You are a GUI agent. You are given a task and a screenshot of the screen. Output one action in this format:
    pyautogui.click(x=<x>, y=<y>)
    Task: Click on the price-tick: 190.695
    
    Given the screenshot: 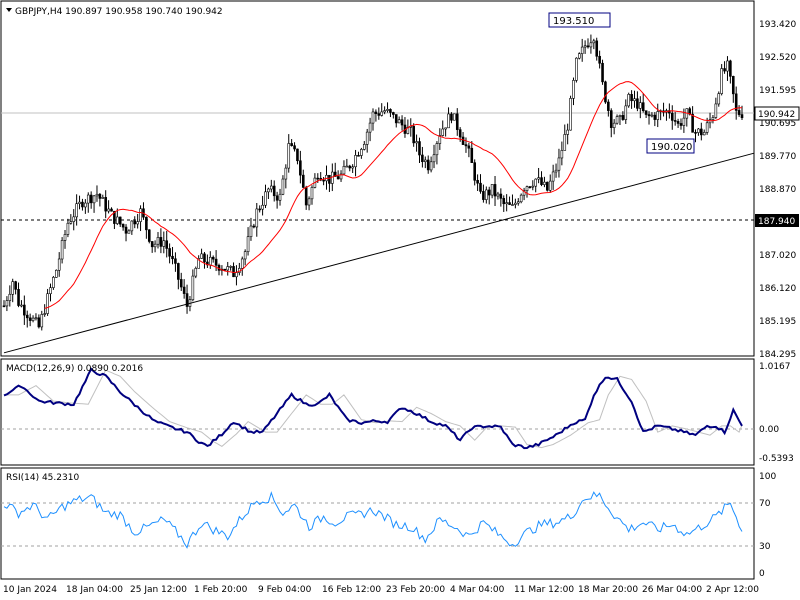 What is the action you would take?
    pyautogui.click(x=777, y=124)
    